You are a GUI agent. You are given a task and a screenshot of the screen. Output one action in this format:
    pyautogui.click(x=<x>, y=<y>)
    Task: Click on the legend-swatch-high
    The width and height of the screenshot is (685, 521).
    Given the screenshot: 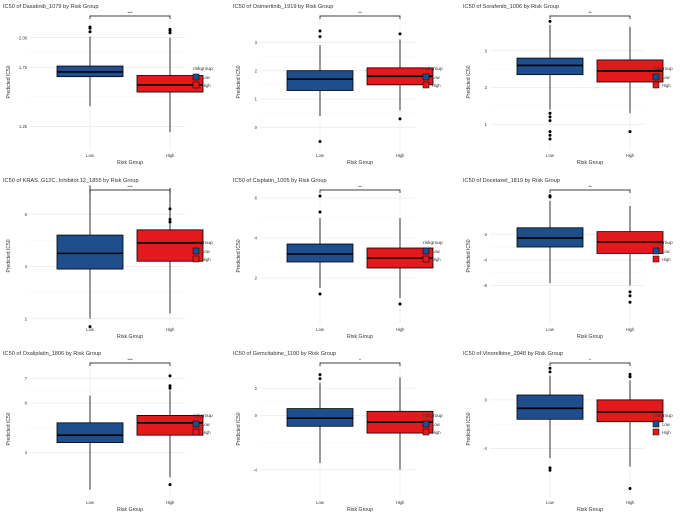 What is the action you would take?
    pyautogui.click(x=196, y=259)
    